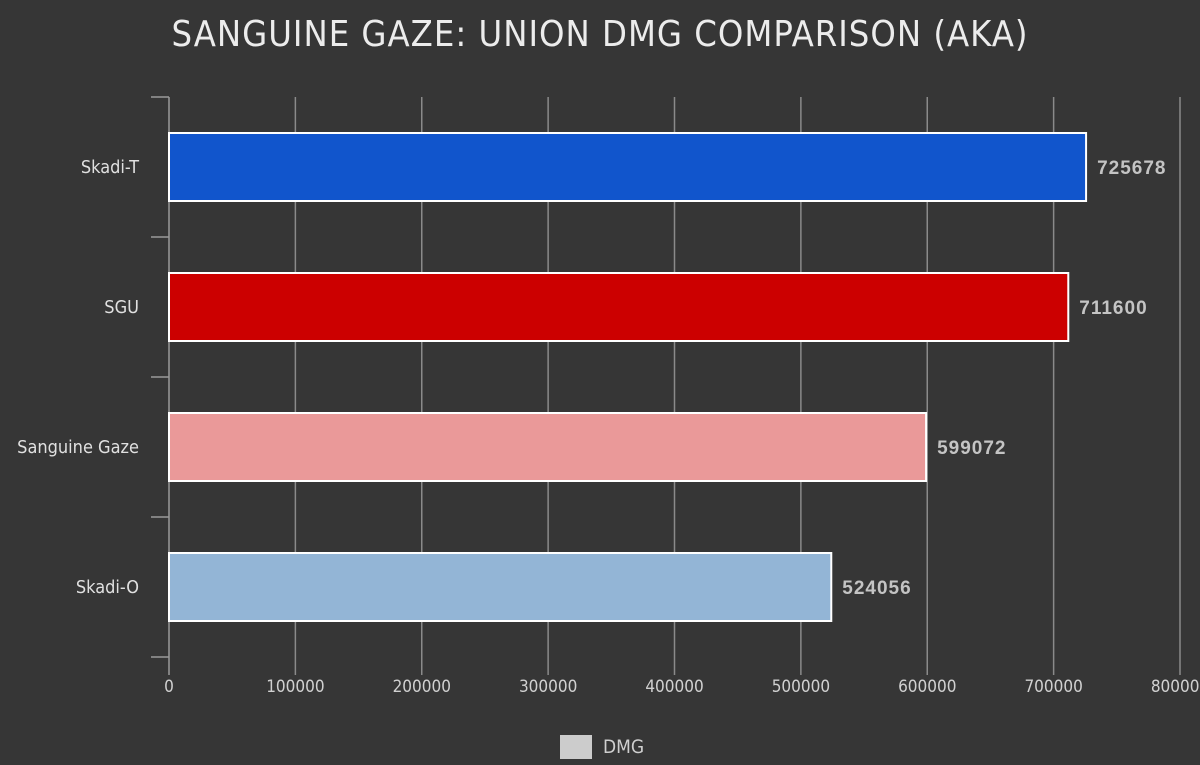  Describe the element at coordinates (169, 687) in the screenshot. I see `x-tick-label: 0` at that location.